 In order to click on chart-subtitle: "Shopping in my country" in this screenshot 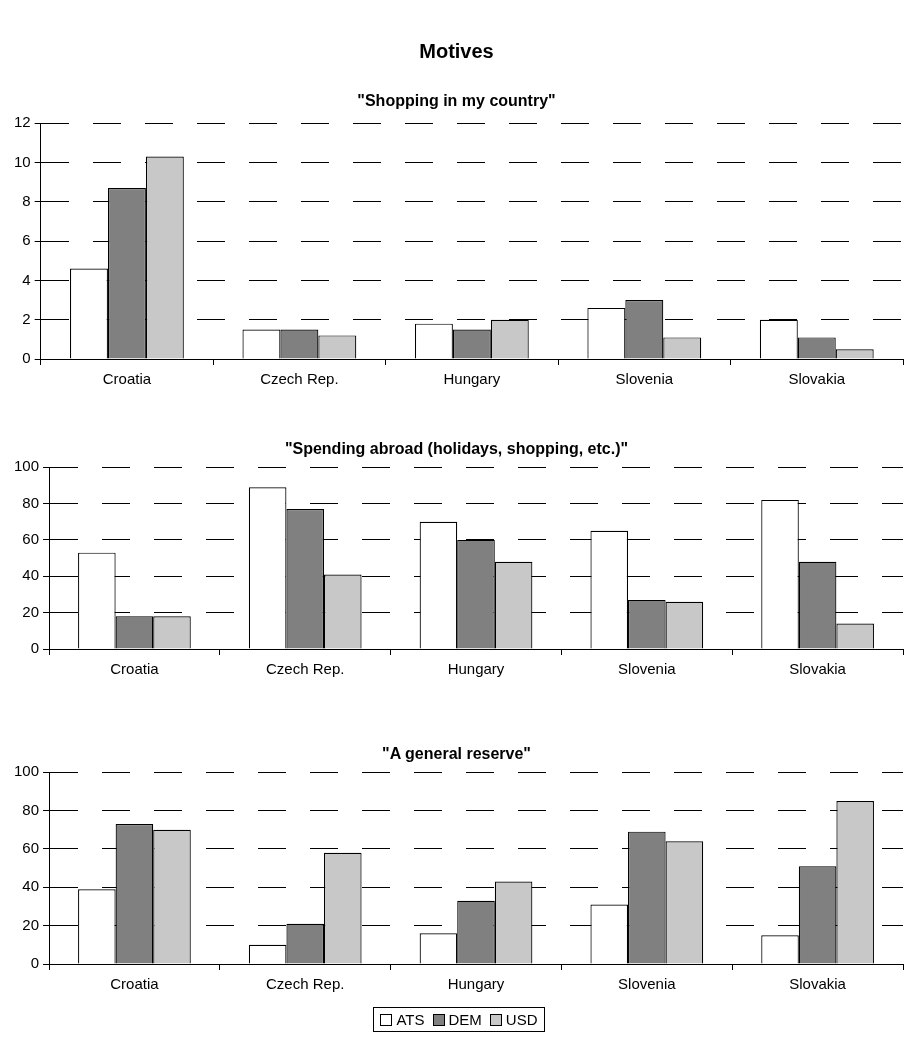, I will do `click(456, 101)`.